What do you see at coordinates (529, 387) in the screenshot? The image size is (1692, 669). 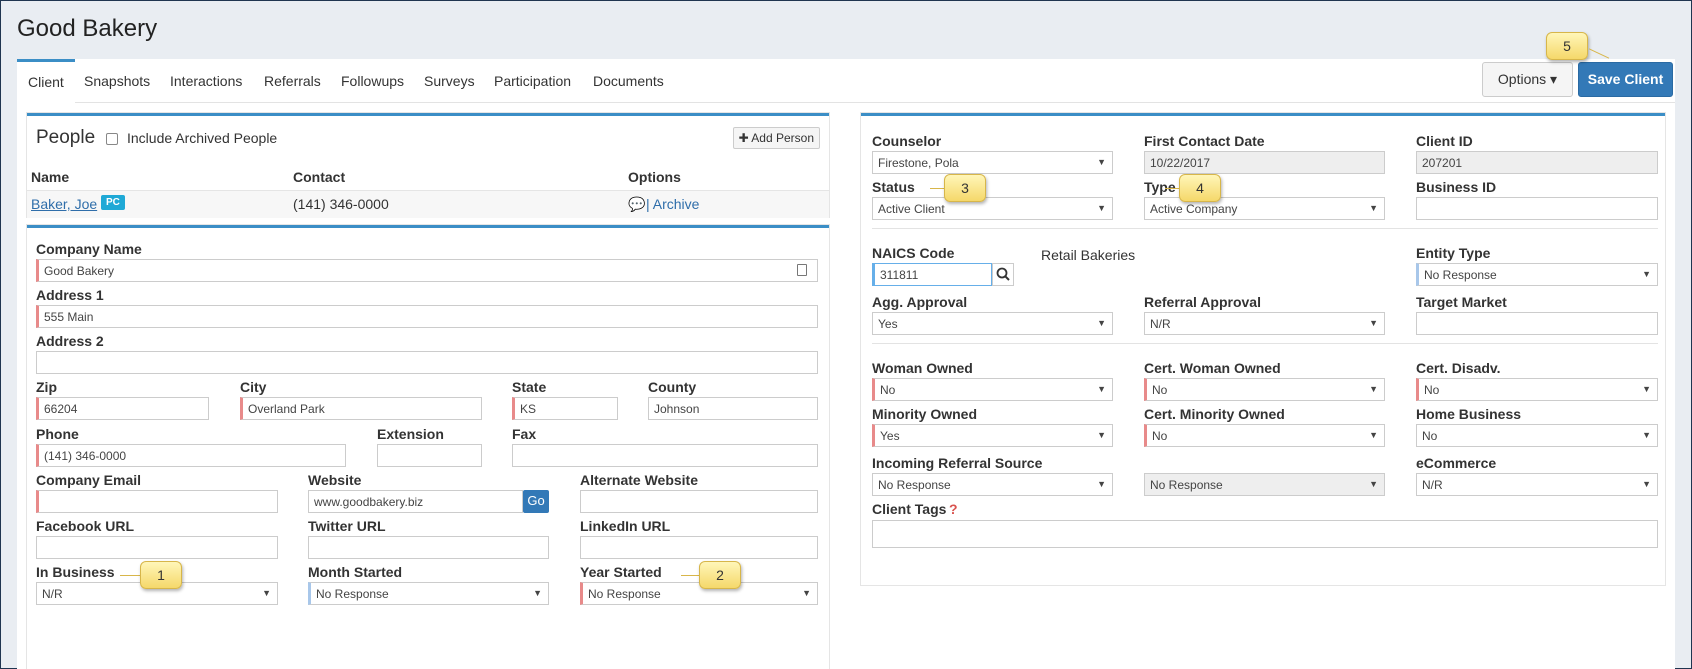 I see `state-label: State` at bounding box center [529, 387].